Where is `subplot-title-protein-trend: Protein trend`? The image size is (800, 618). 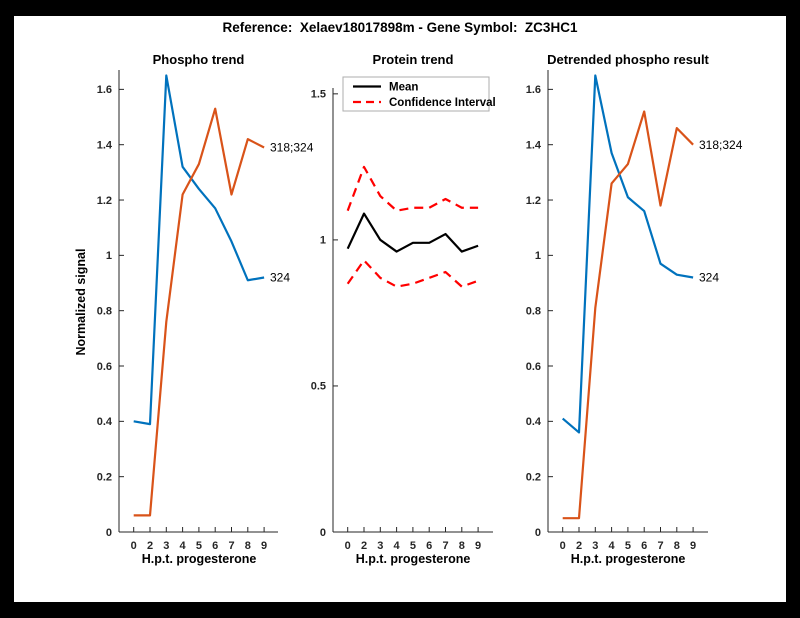 subplot-title-protein-trend: Protein trend is located at coordinates (413, 59).